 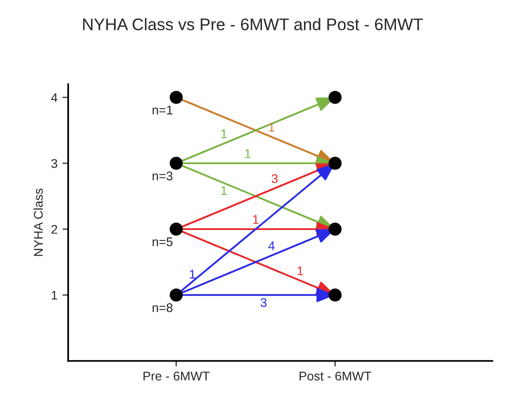 What do you see at coordinates (271, 246) in the screenshot?
I see `series-label: 4` at bounding box center [271, 246].